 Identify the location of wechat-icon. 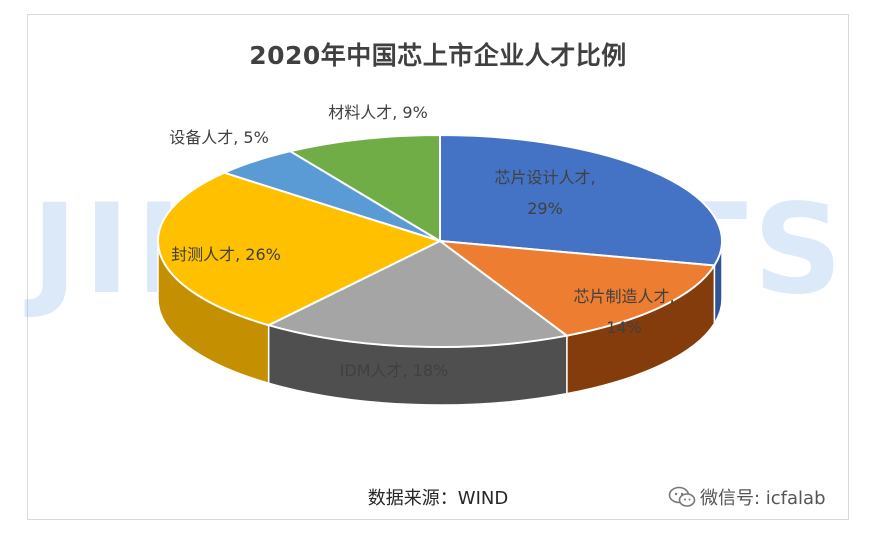
(682, 496).